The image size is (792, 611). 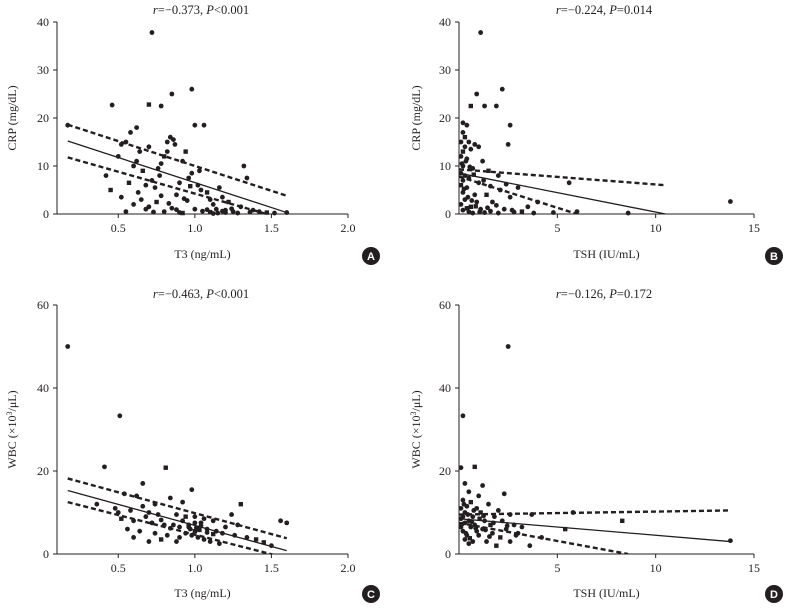 I want to click on regression-lines, so click(x=177, y=168).